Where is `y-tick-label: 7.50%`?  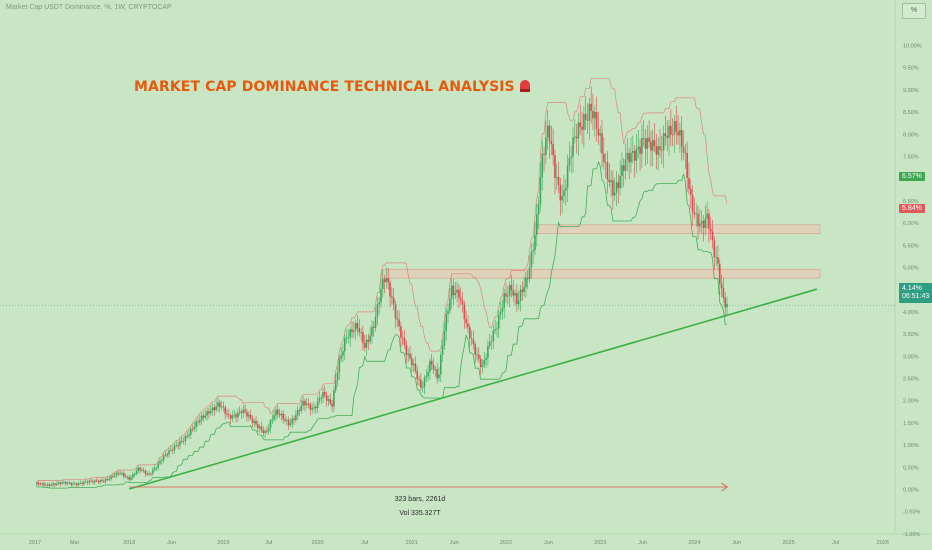 y-tick-label: 7.50% is located at coordinates (911, 158).